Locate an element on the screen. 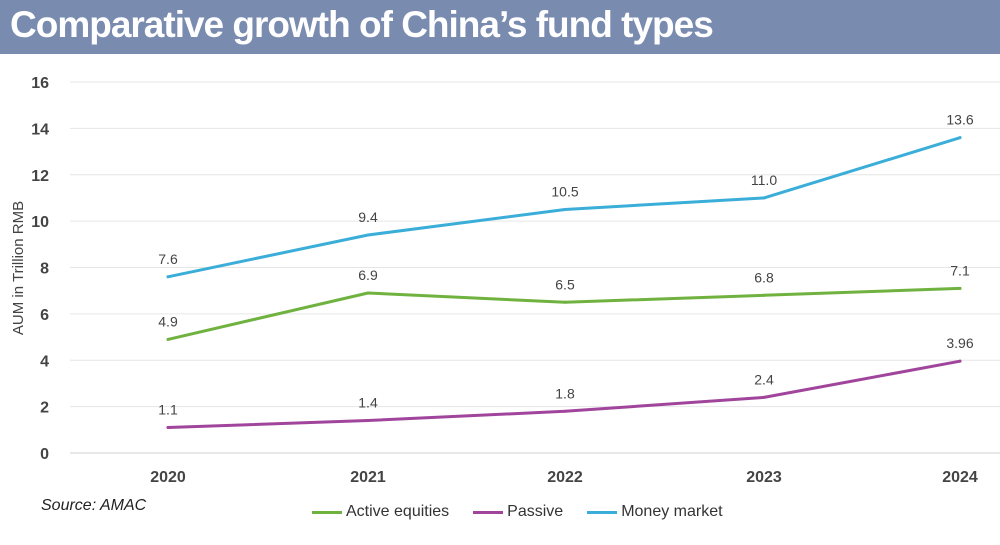 The height and width of the screenshot is (545, 1000). legend-item: Passive is located at coordinates (518, 512).